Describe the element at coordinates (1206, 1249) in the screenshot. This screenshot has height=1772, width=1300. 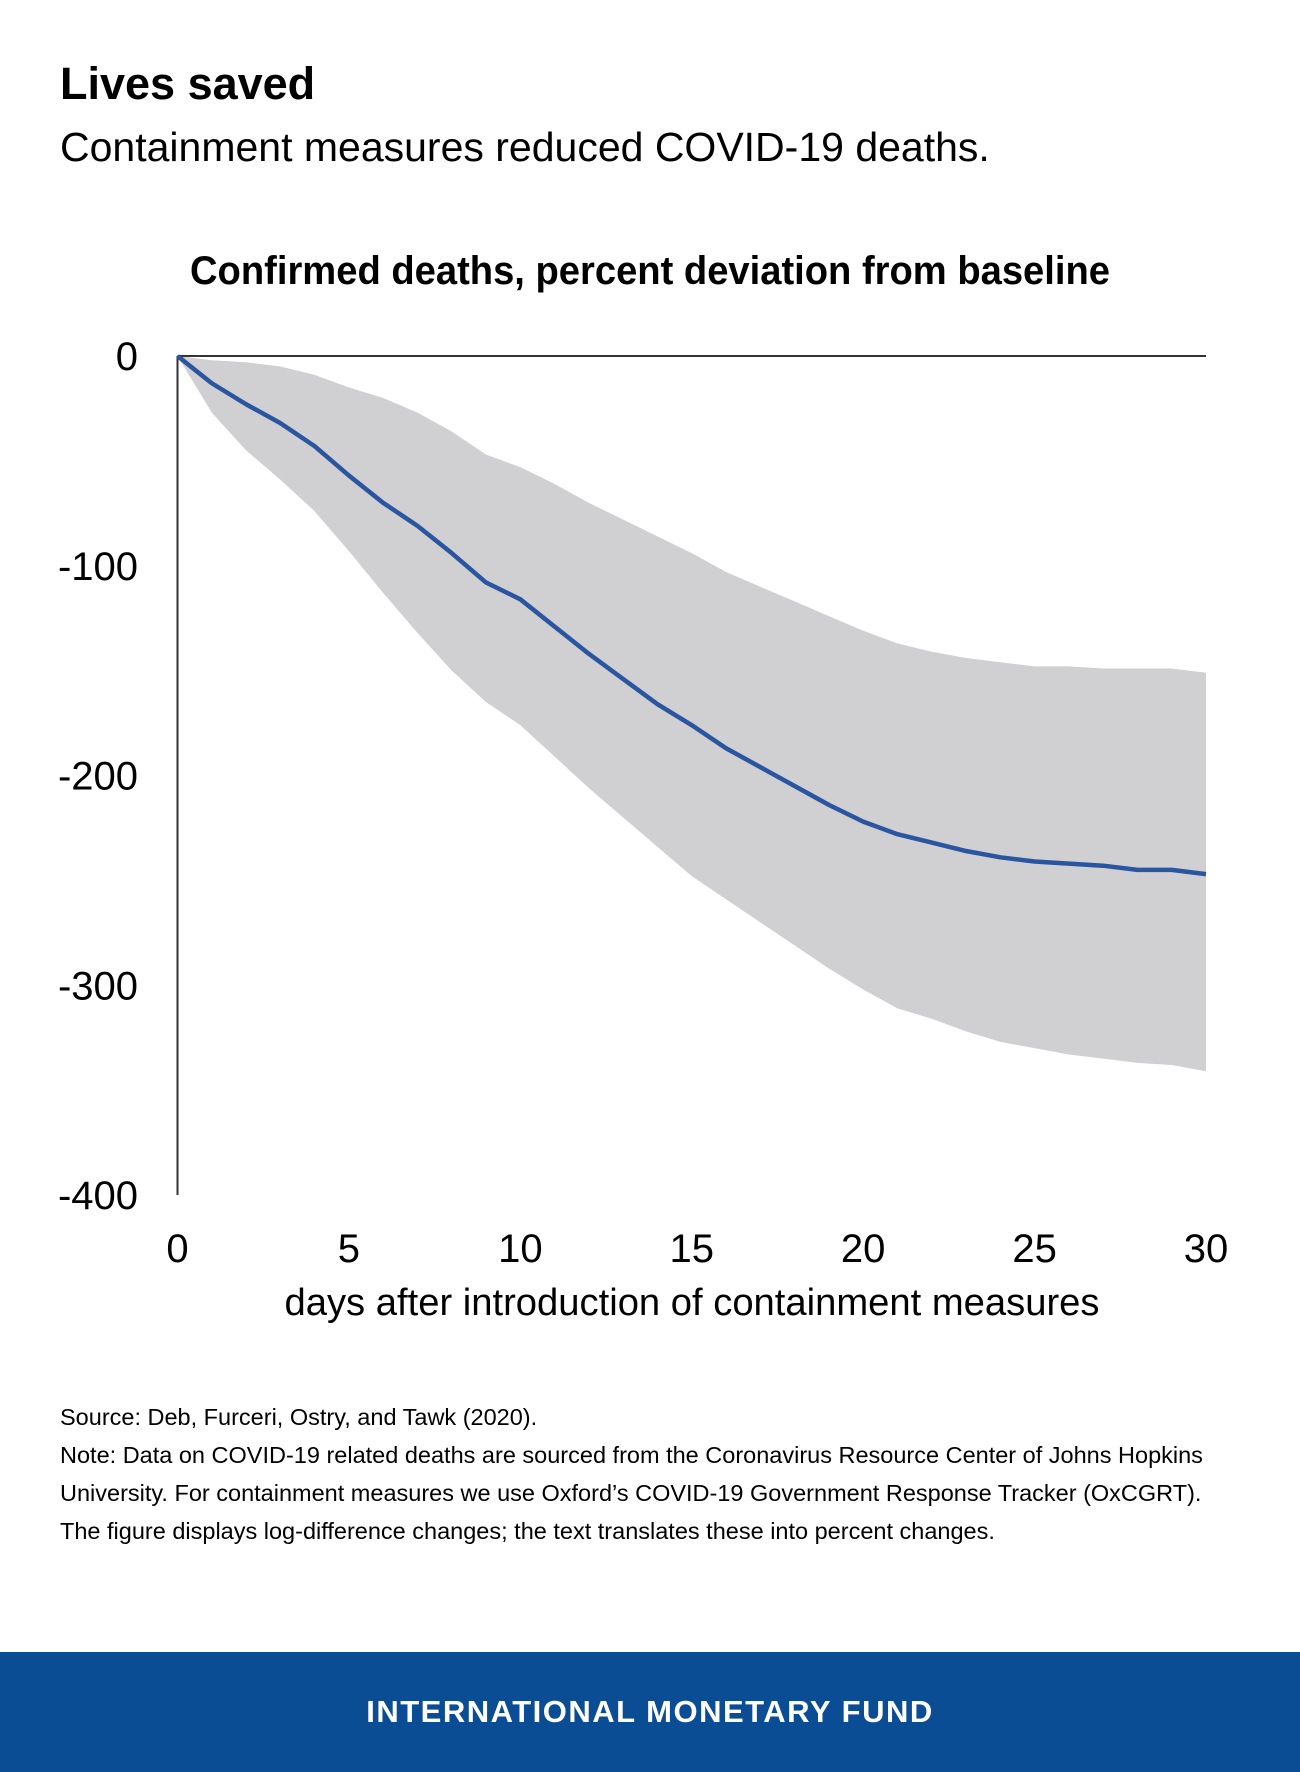
I see `x-tick-label: 30` at that location.